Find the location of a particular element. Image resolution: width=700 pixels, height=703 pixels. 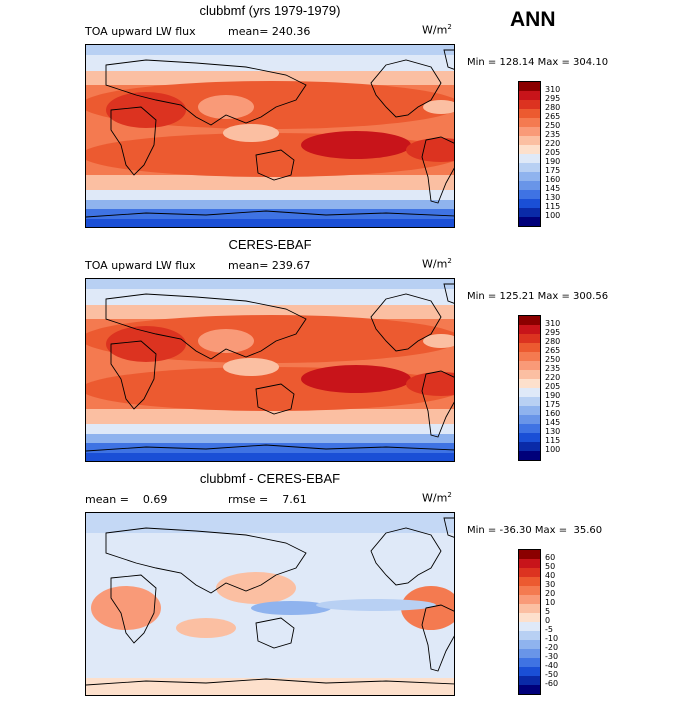

colorbar-tick-label: 160 is located at coordinates (553, 179).